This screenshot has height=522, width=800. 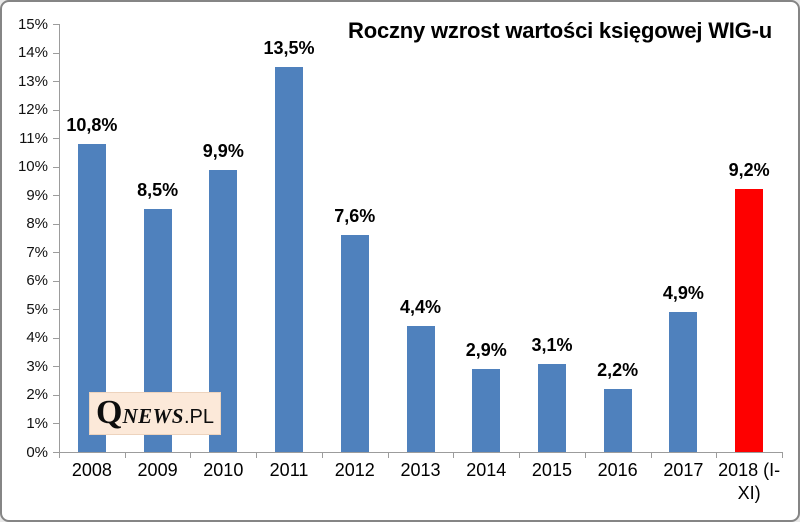 I want to click on bar-value-label: 9,2%, so click(x=749, y=170).